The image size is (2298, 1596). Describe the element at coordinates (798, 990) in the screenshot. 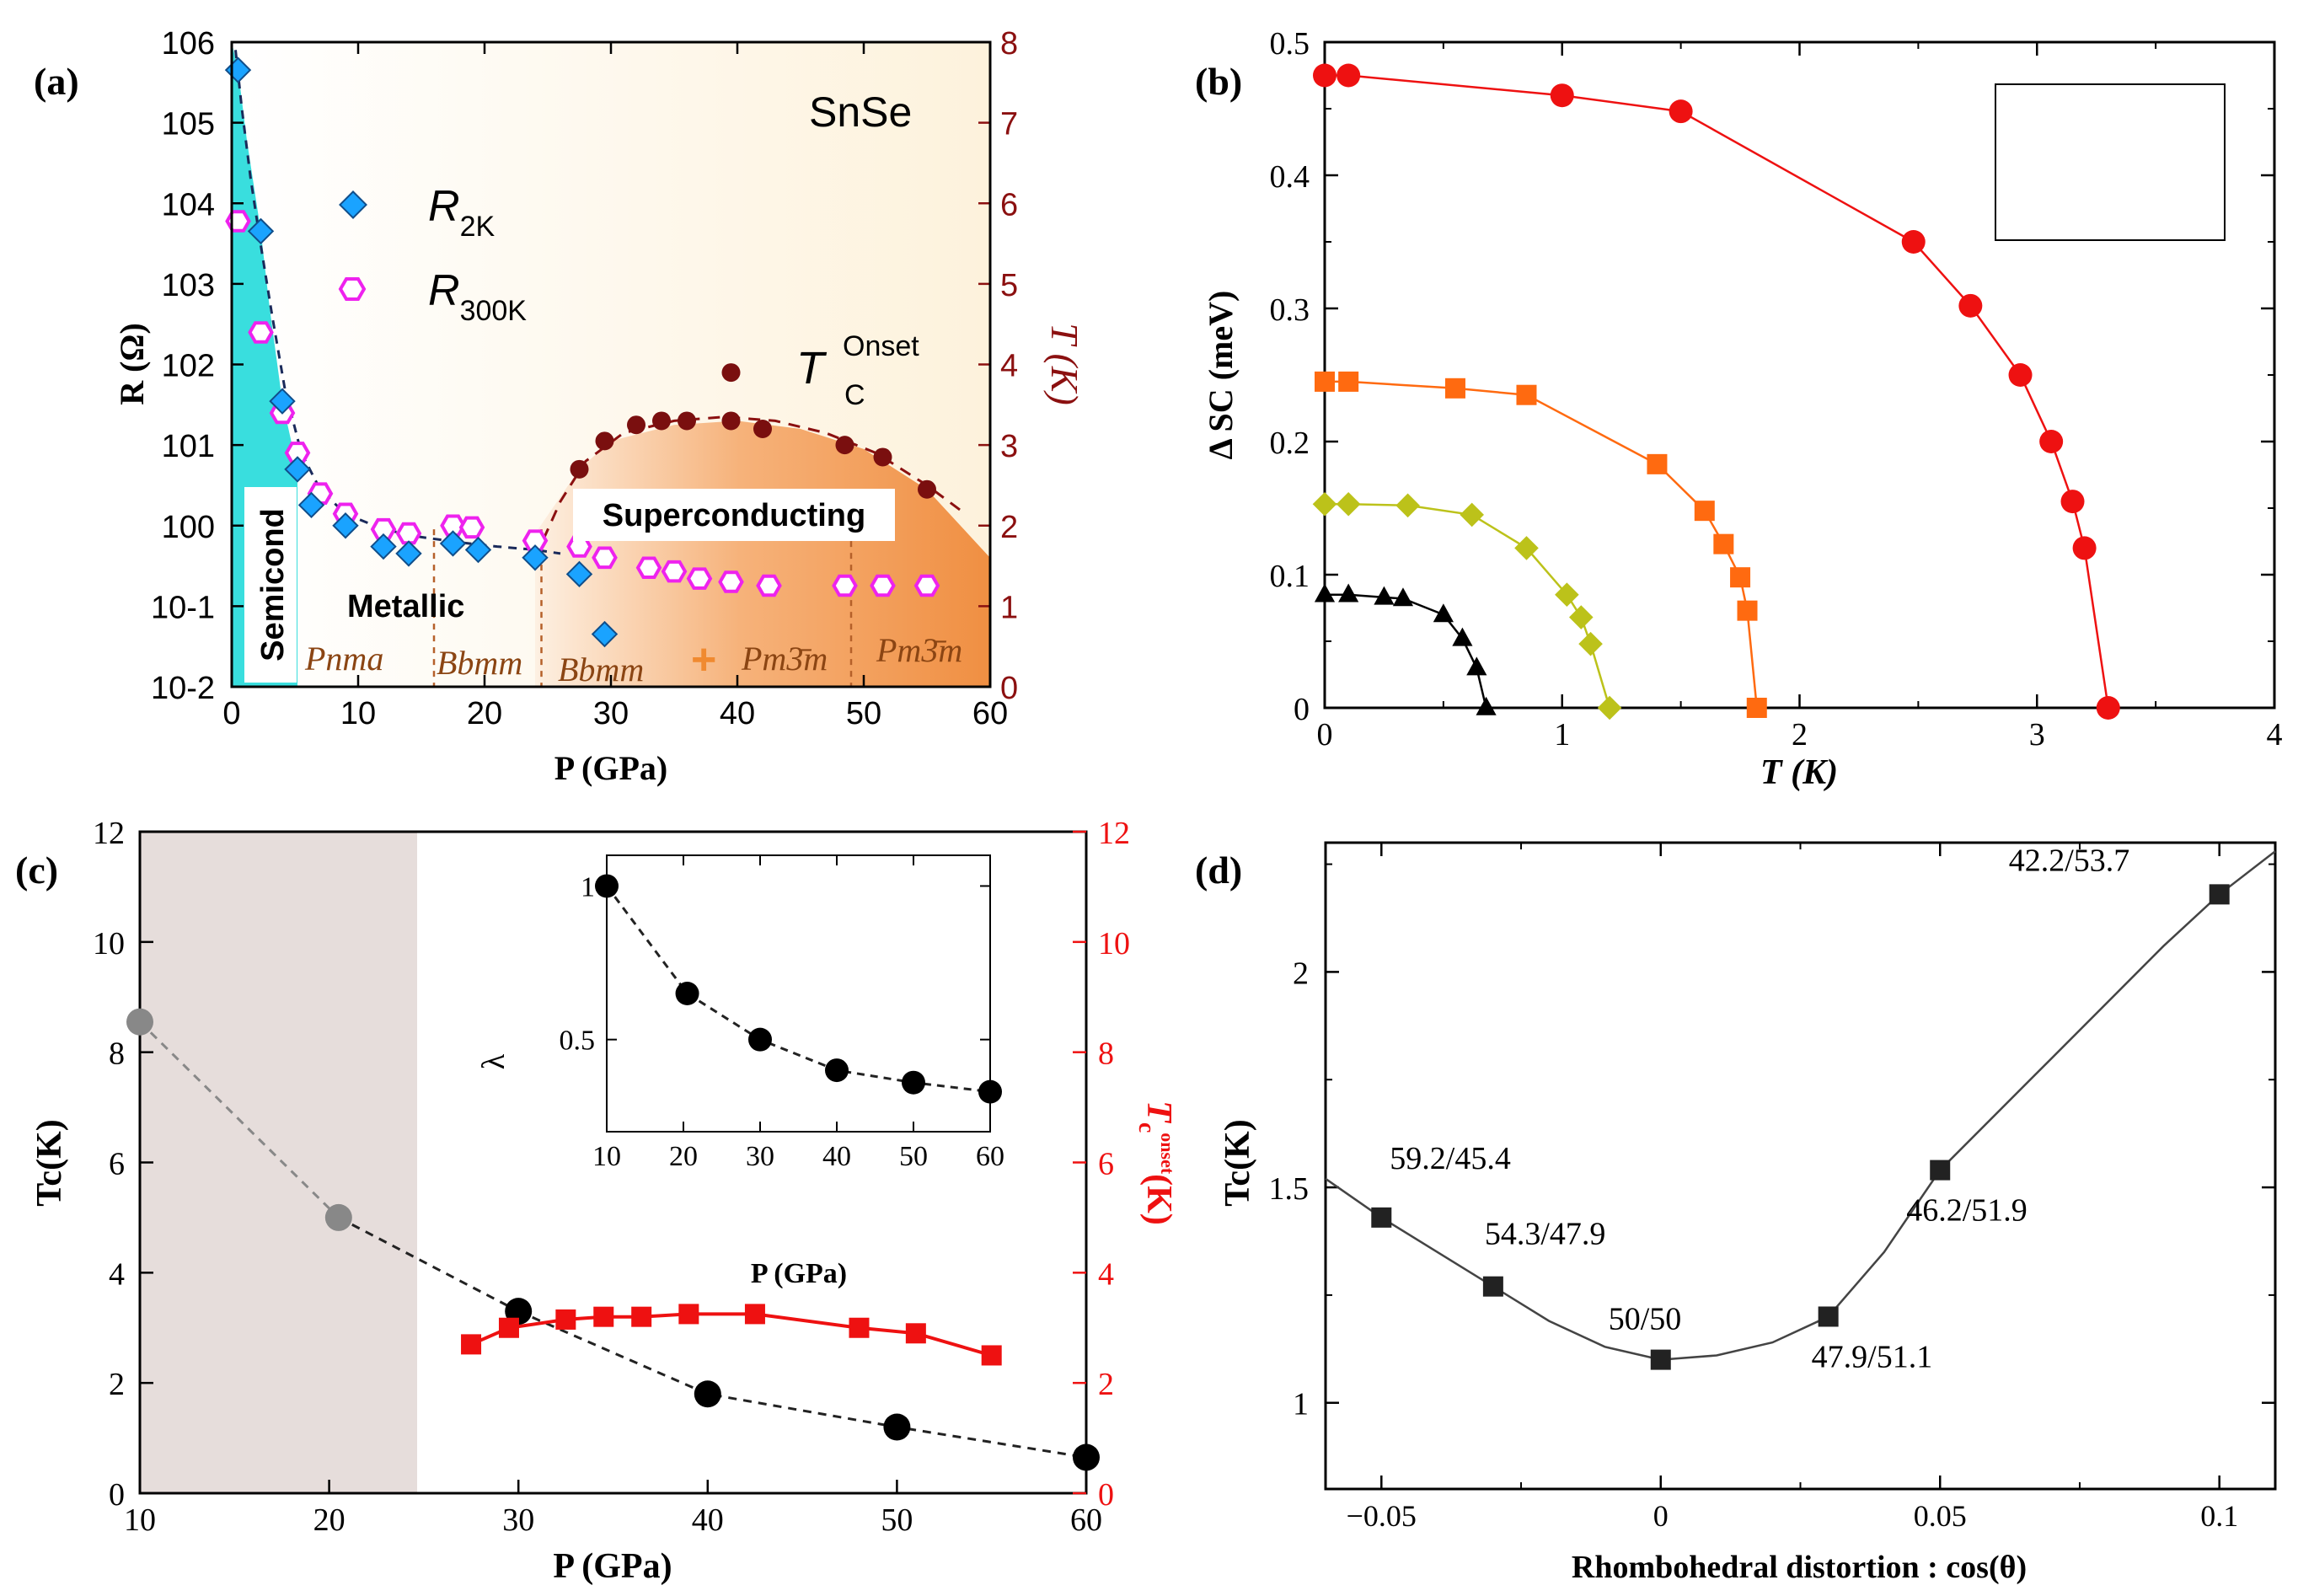

I see `inset-lambda-line` at that location.